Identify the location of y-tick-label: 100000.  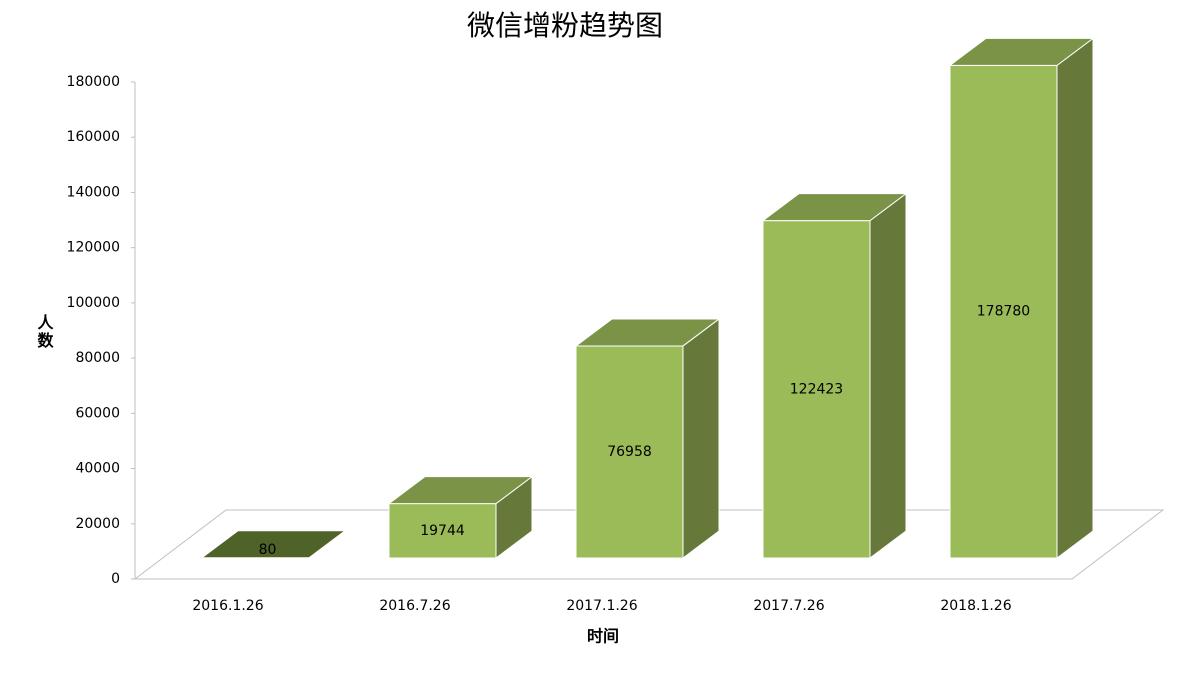
(93, 303).